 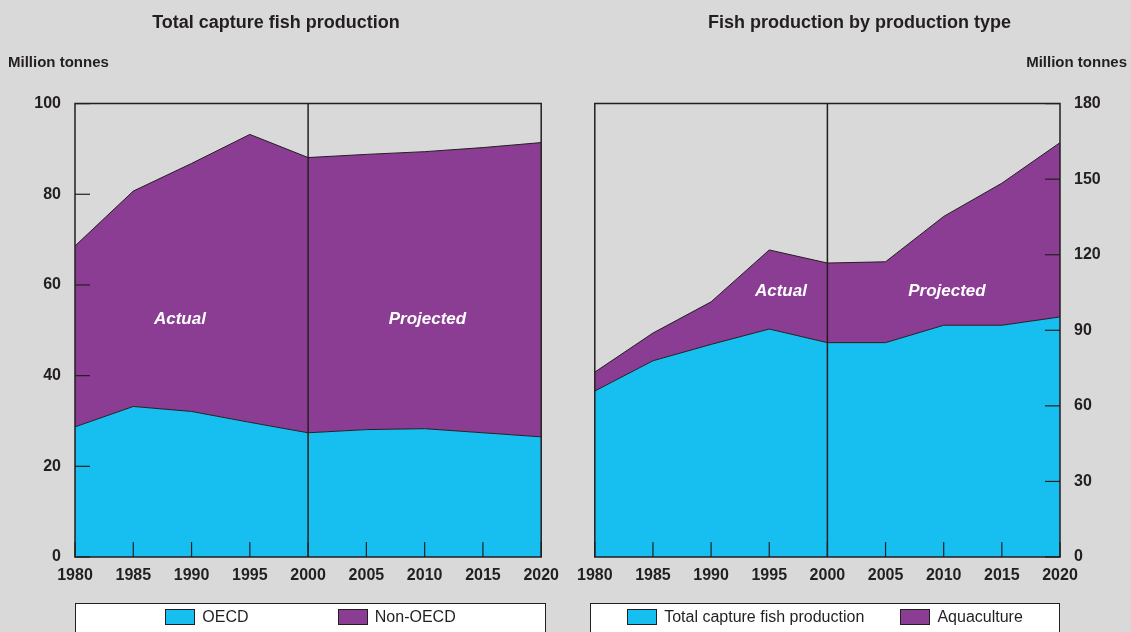 I want to click on y2-tick-label: 90, so click(x=1083, y=329).